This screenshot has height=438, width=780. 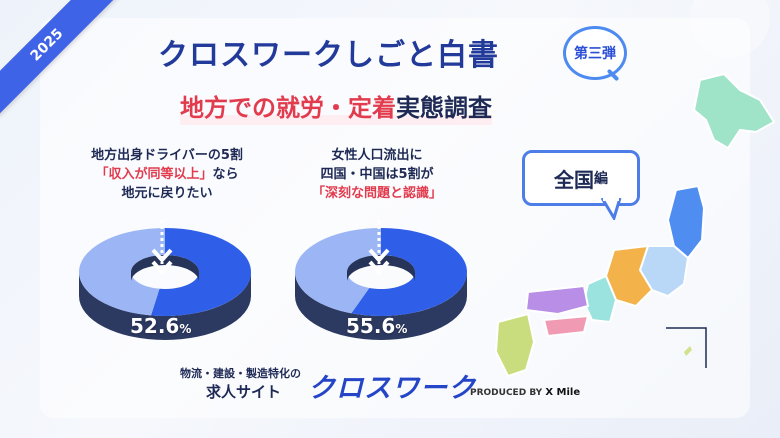 What do you see at coordinates (167, 193) in the screenshot?
I see `left-caption-line3: 地元に戻りたい` at bounding box center [167, 193].